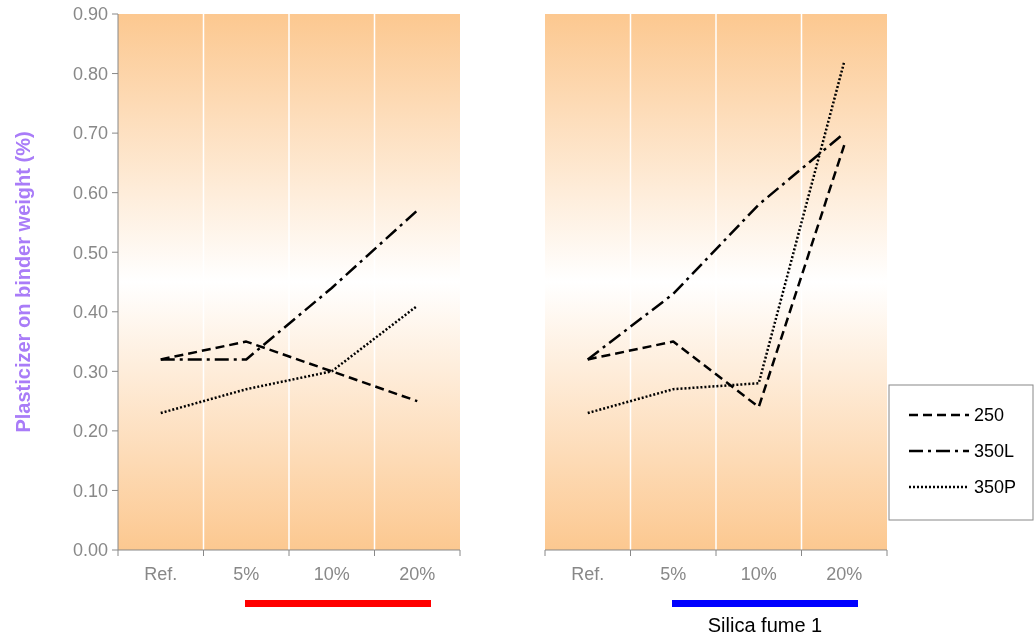 This screenshot has height=636, width=1036. What do you see at coordinates (90, 312) in the screenshot?
I see `y-tick-label: 0.40` at bounding box center [90, 312].